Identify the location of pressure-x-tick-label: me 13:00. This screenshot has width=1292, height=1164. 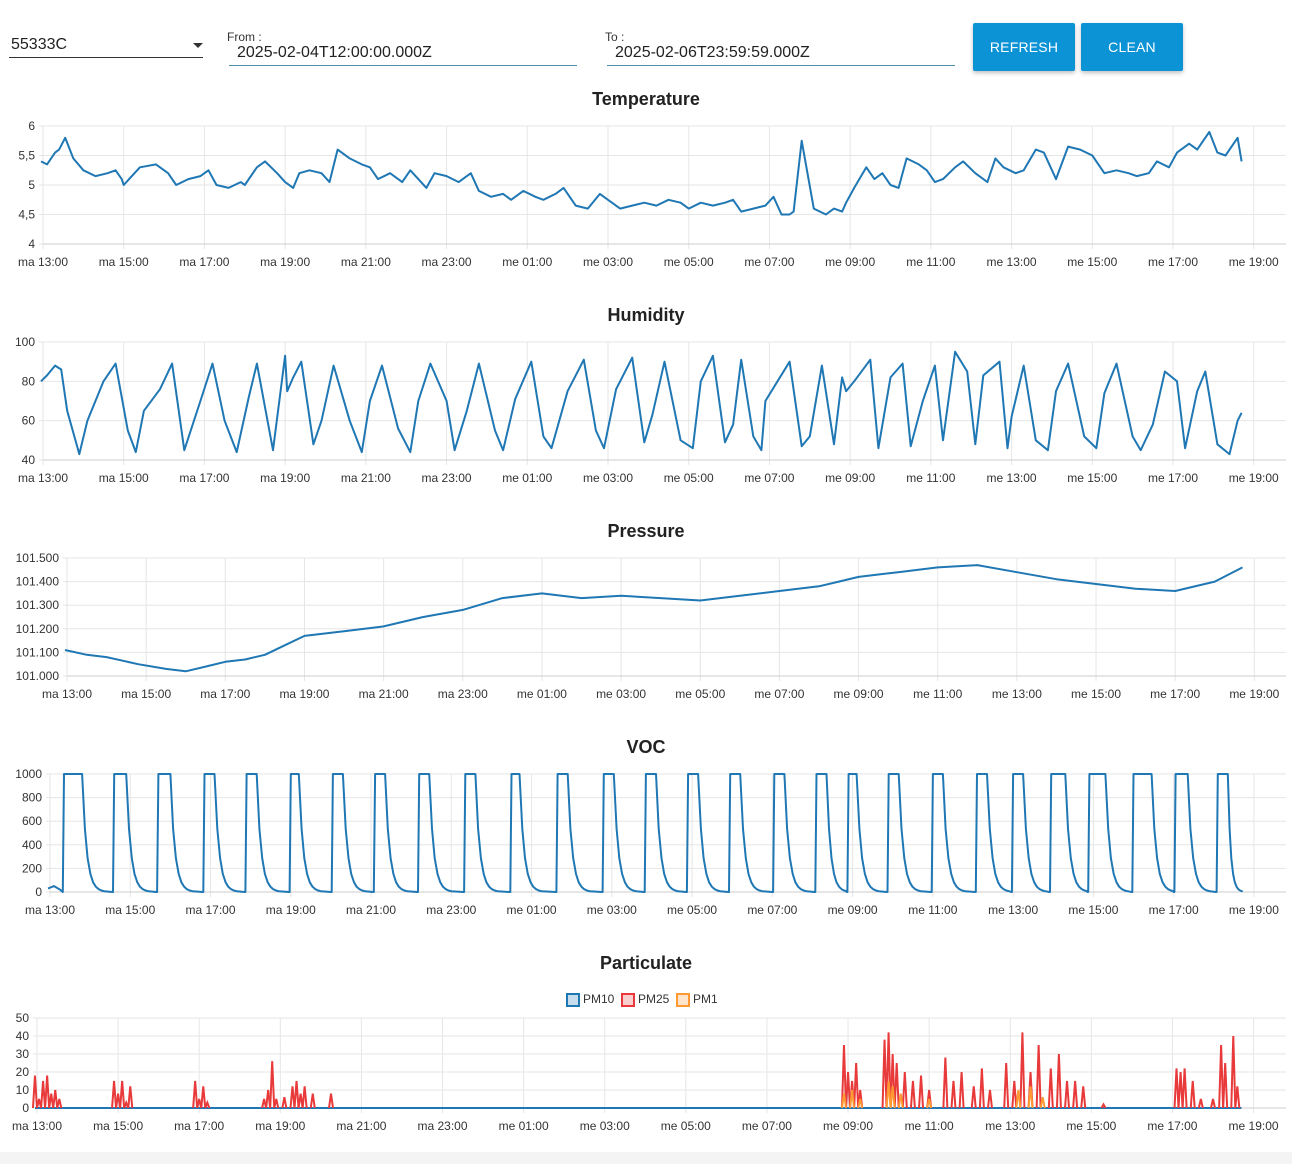
(1017, 694).